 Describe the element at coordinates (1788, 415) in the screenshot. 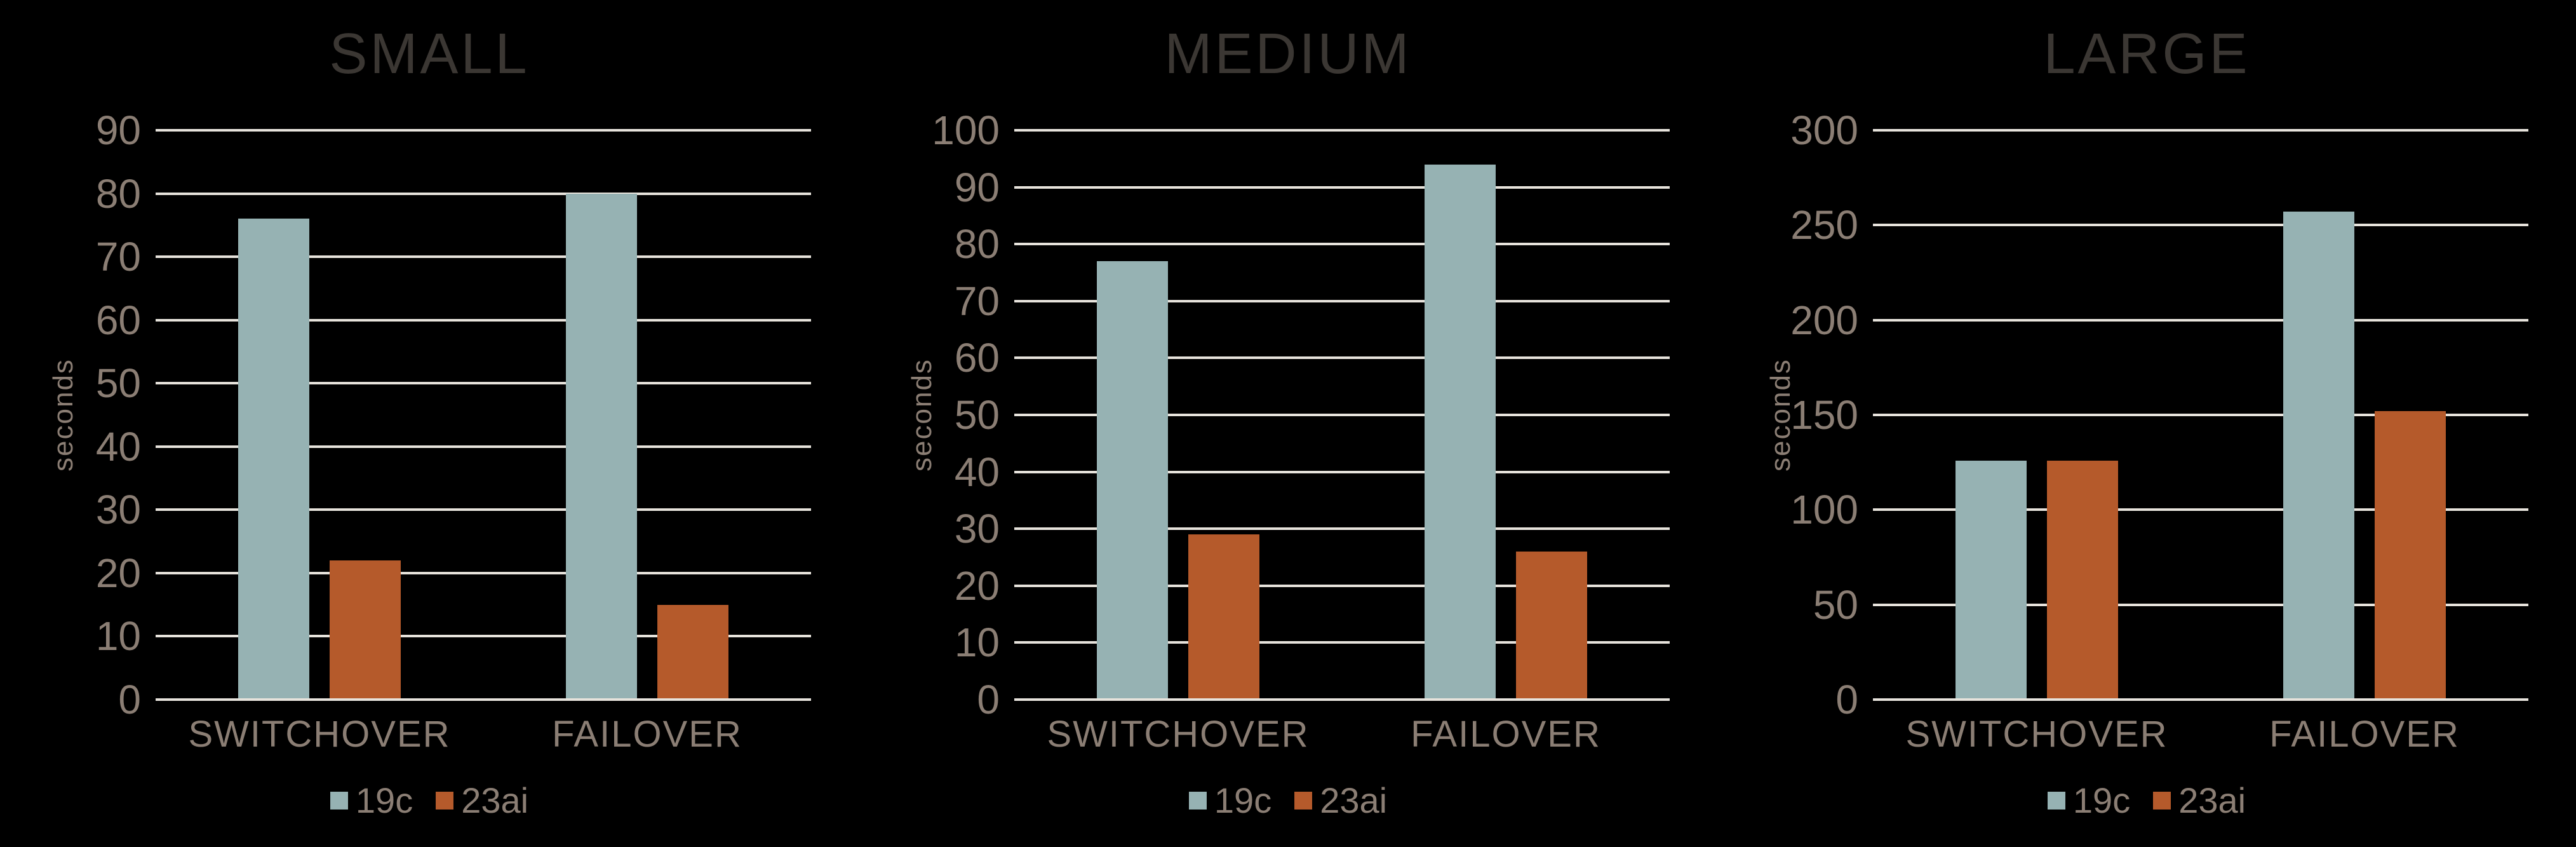

I see `y-axis-ticks: 0 50 100 150 200 250 300` at that location.